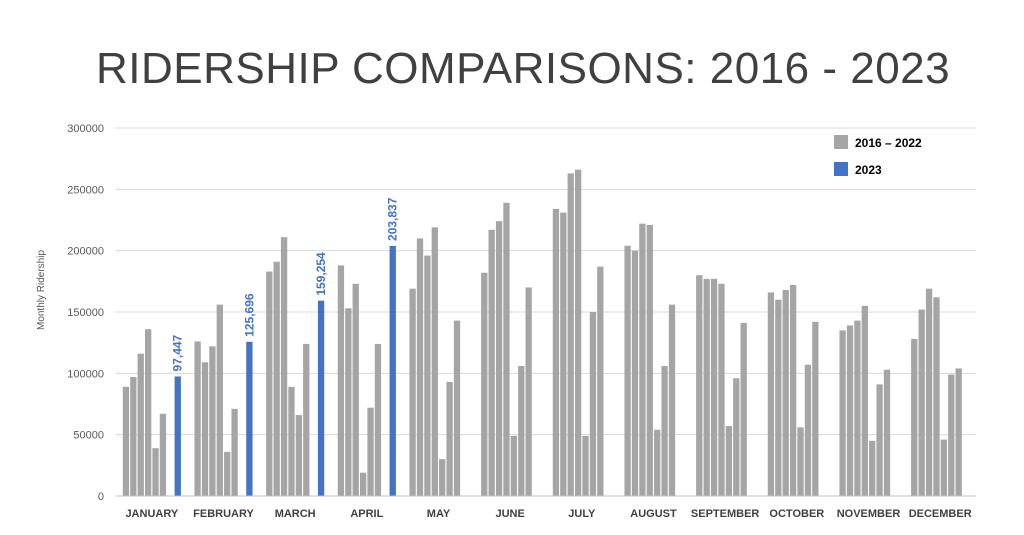 The width and height of the screenshot is (1024, 535). I want to click on y-axis-label: Monthly Ridership, so click(41, 290).